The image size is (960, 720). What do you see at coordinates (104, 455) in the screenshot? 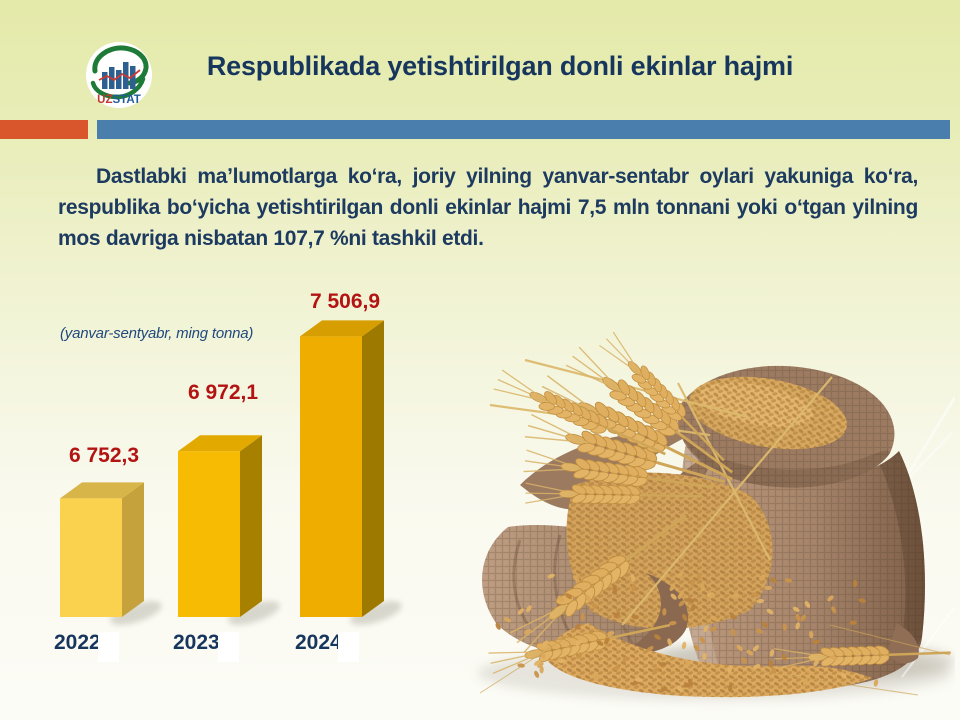
I see `bar-value-label: 6 752,3` at bounding box center [104, 455].